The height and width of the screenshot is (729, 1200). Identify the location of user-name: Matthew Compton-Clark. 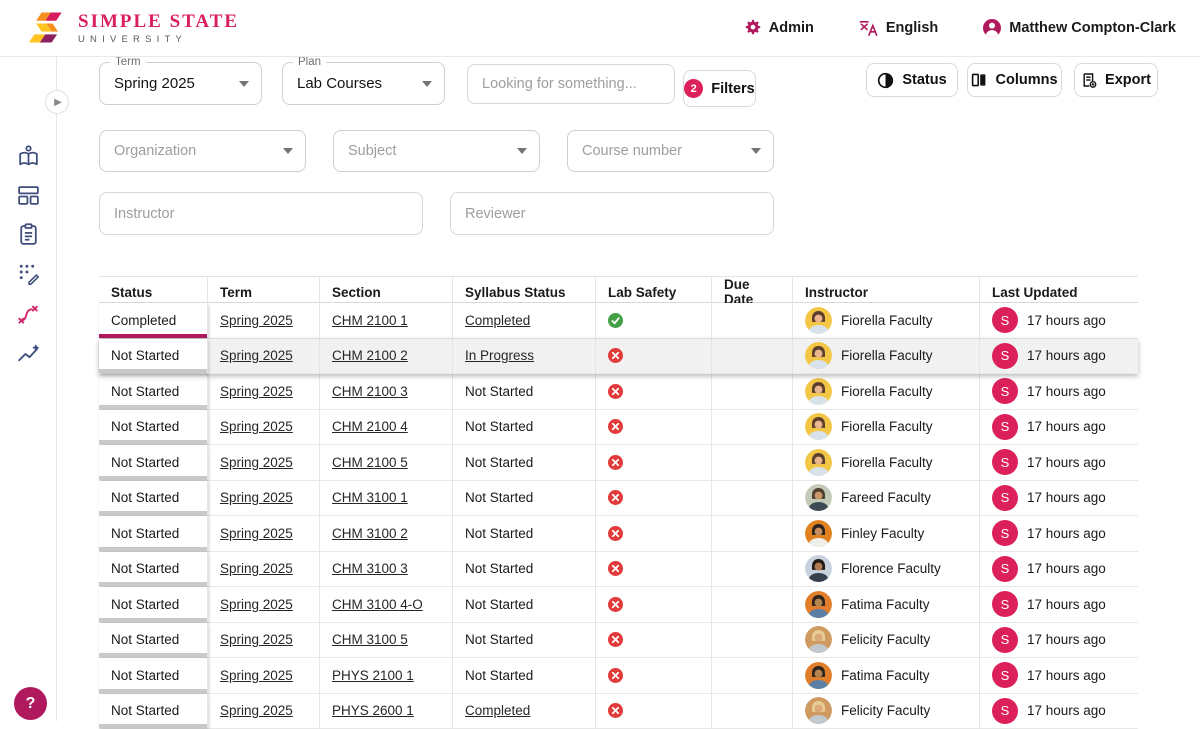
(1092, 28).